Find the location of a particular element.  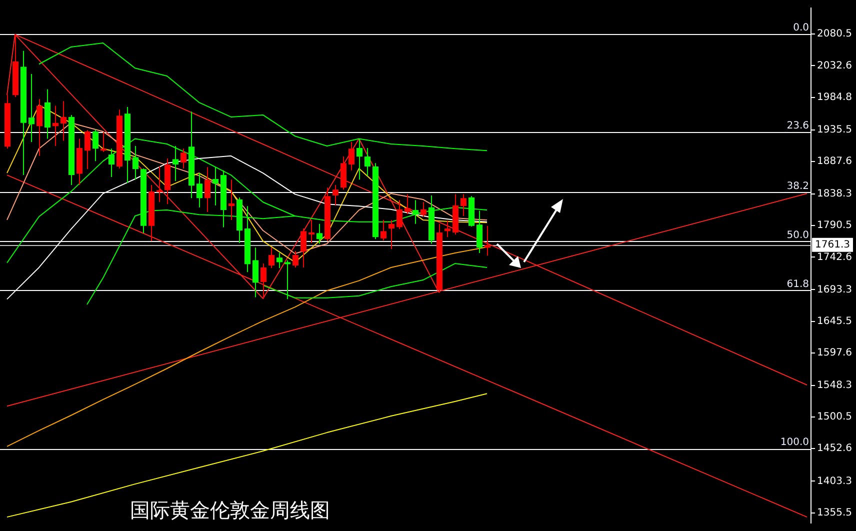

y-tick-label: 2032.6 is located at coordinates (834, 66).